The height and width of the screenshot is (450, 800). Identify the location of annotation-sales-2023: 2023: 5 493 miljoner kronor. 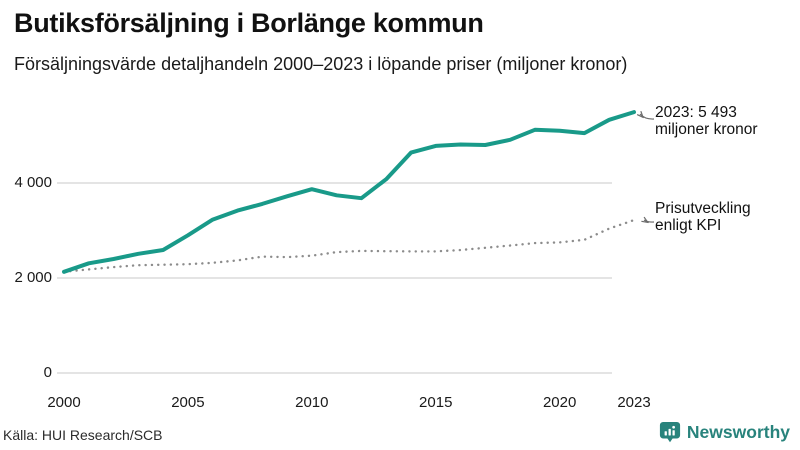
(706, 121).